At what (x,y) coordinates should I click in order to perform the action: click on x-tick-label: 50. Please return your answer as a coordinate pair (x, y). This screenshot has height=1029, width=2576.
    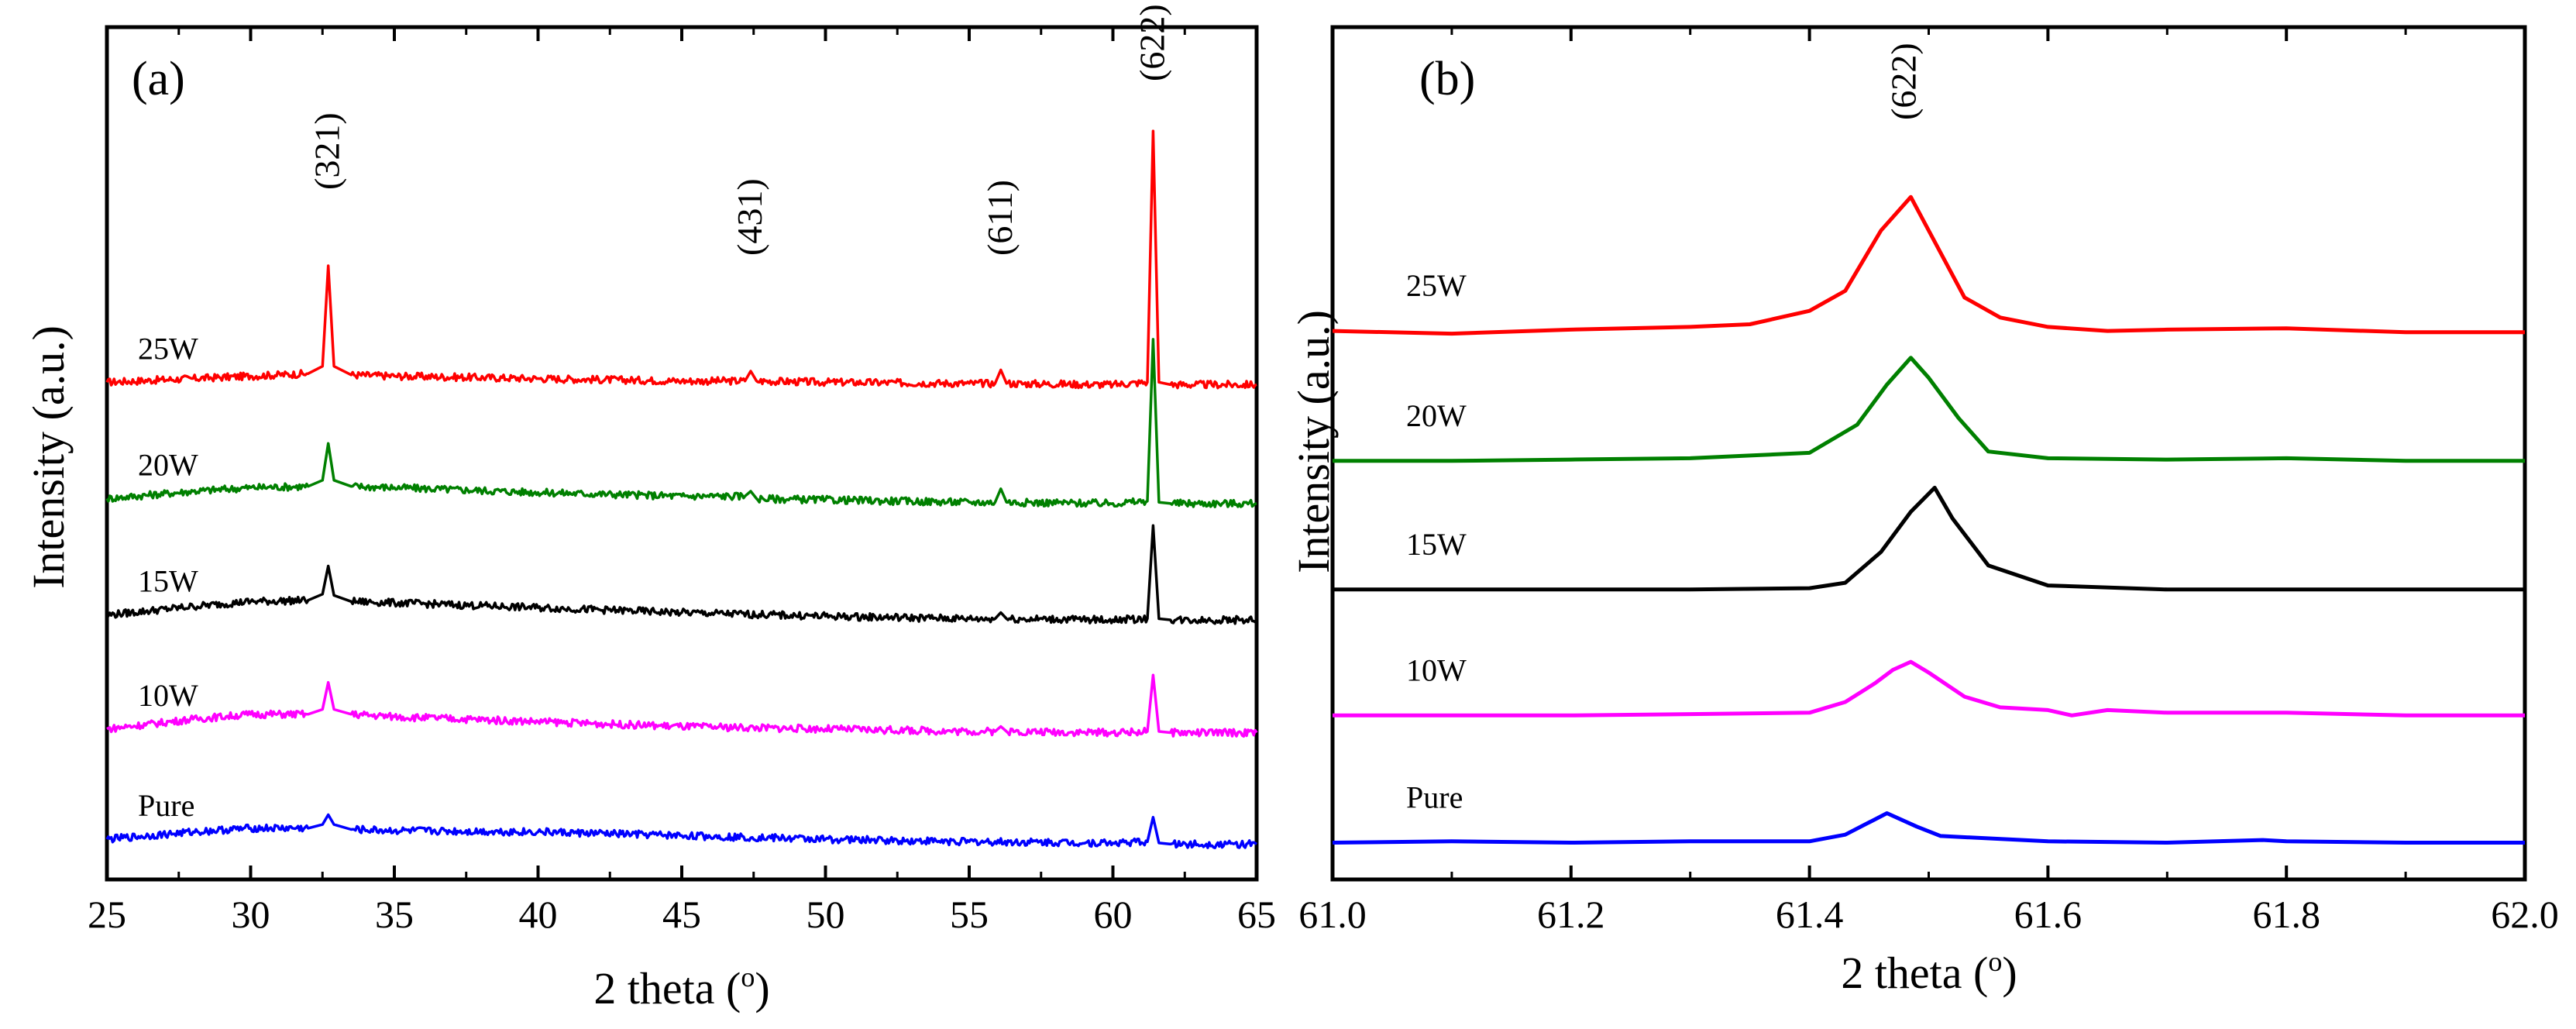
    Looking at the image, I should click on (826, 915).